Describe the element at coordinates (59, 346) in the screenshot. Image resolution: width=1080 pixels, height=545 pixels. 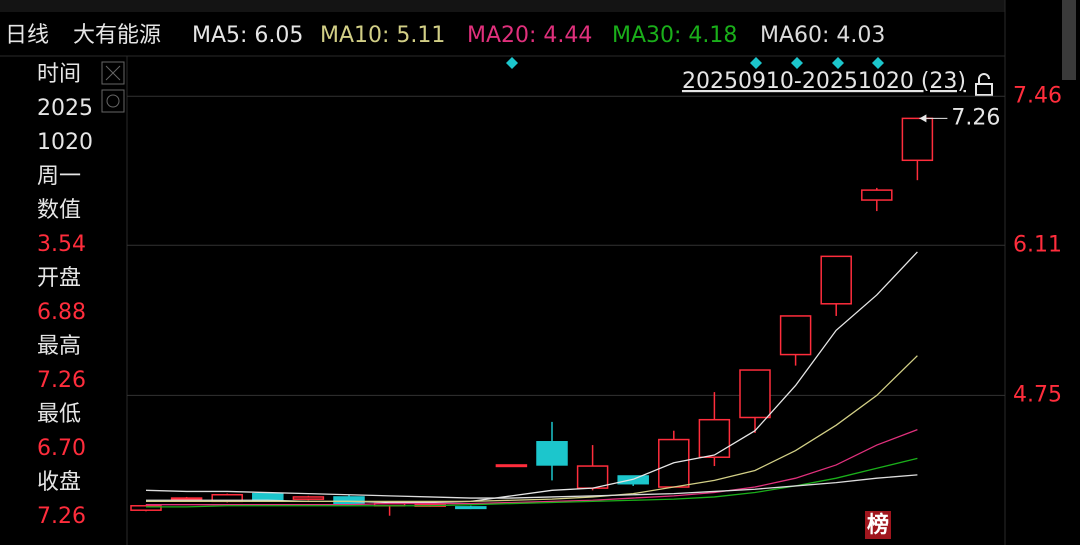
I see `info-label: 最高` at that location.